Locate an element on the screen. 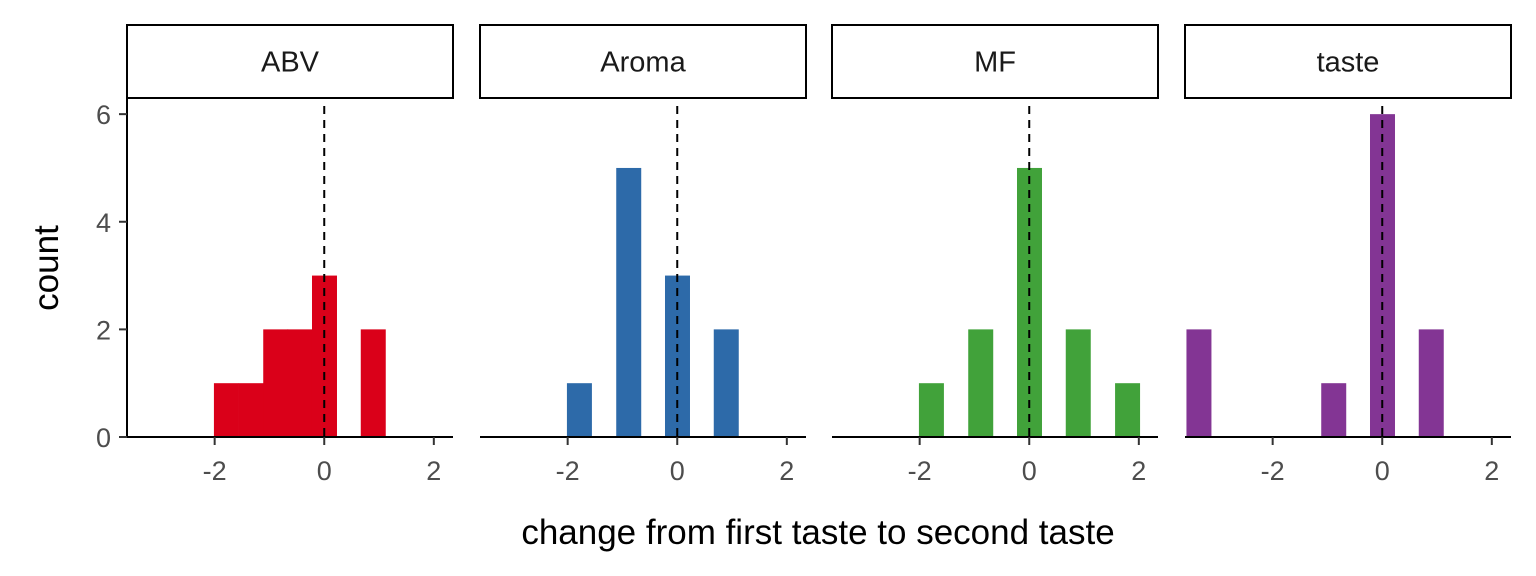 This screenshot has height=576, width=1536. facet-strip-label: Aroma is located at coordinates (643, 63).